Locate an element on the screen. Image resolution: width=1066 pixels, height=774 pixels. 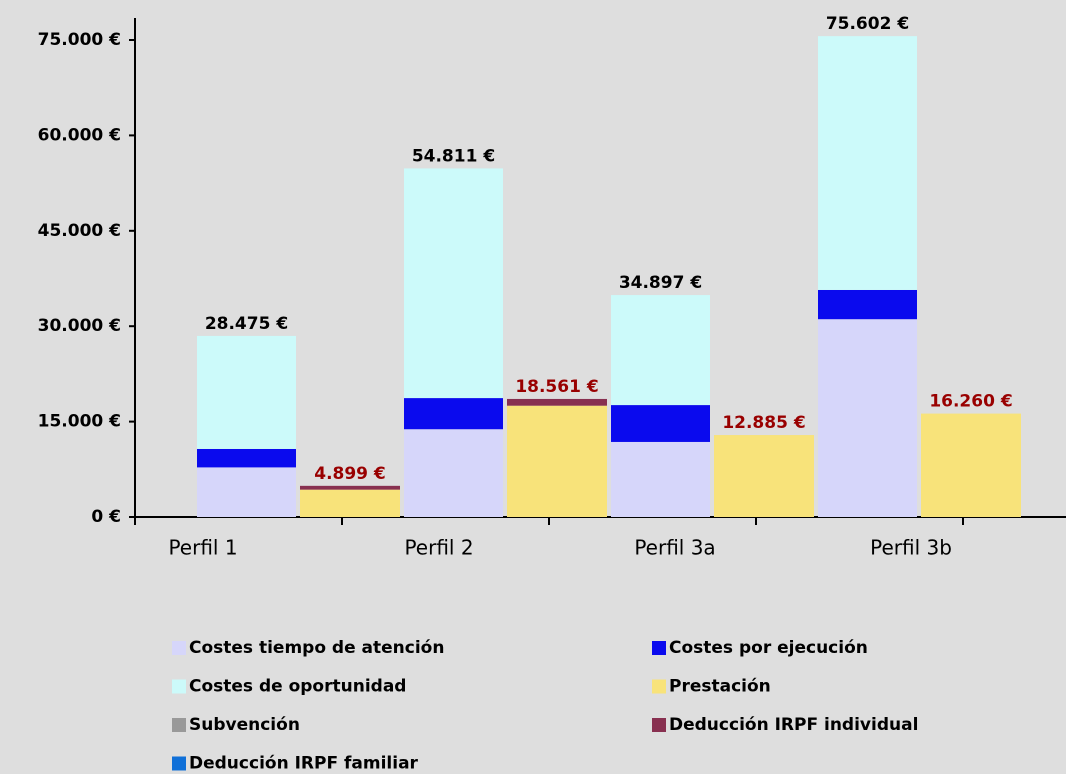
total-label: 54.811 € is located at coordinates (453, 156).